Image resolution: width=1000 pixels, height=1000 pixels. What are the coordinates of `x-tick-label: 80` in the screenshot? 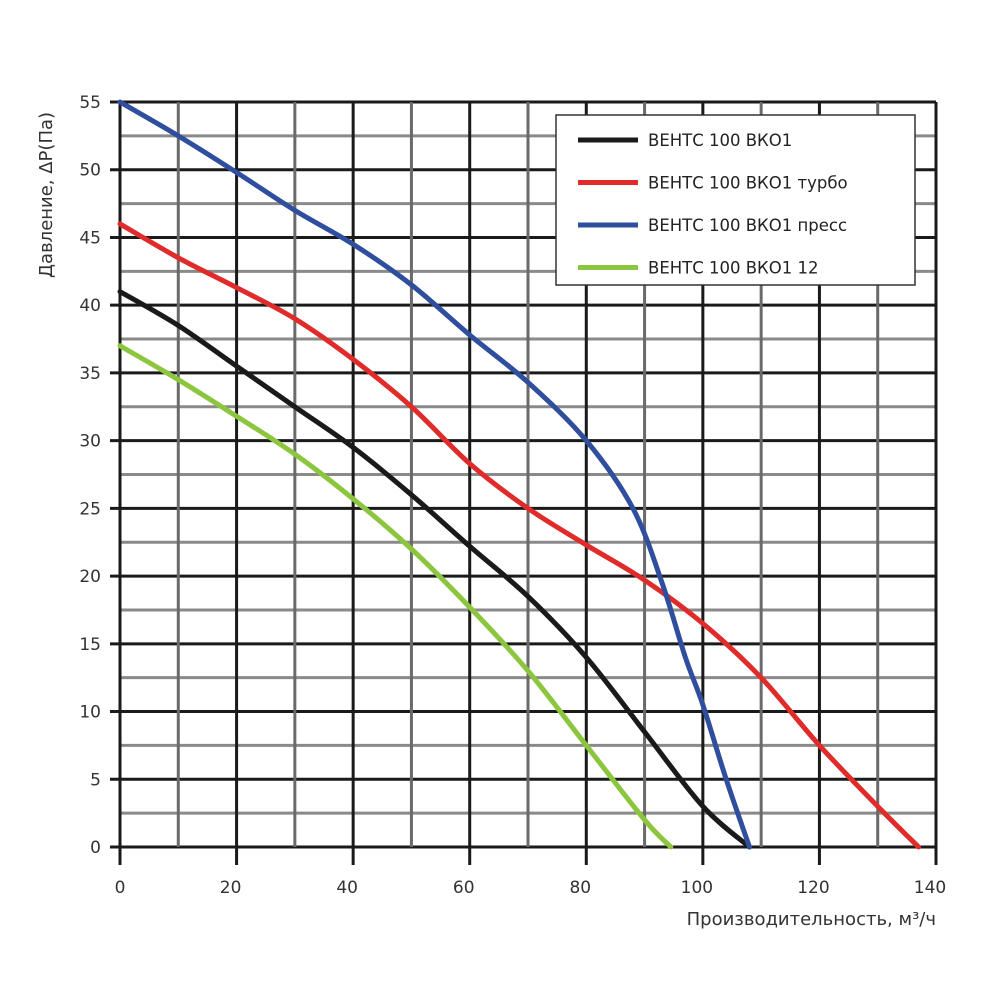 It's located at (580, 888).